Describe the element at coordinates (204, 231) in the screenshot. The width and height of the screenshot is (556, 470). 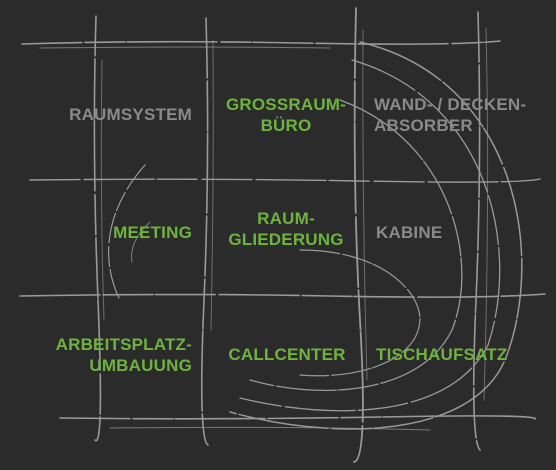
I see `sketch-col2-line` at that location.